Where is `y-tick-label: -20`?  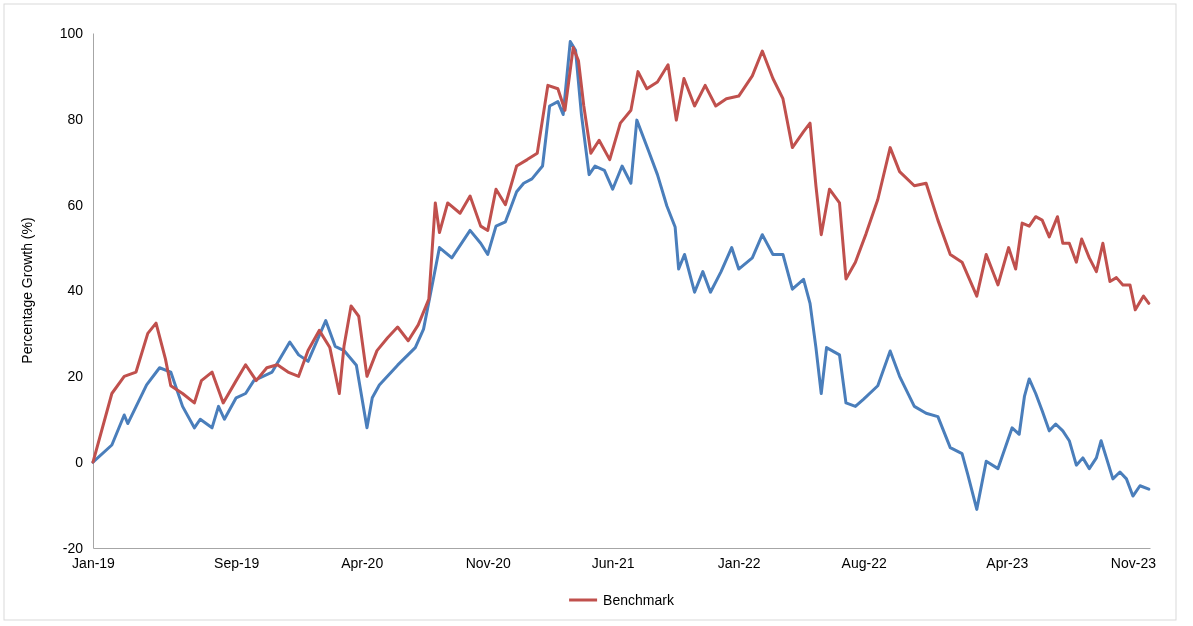
y-tick-label: -20 is located at coordinates (73, 547).